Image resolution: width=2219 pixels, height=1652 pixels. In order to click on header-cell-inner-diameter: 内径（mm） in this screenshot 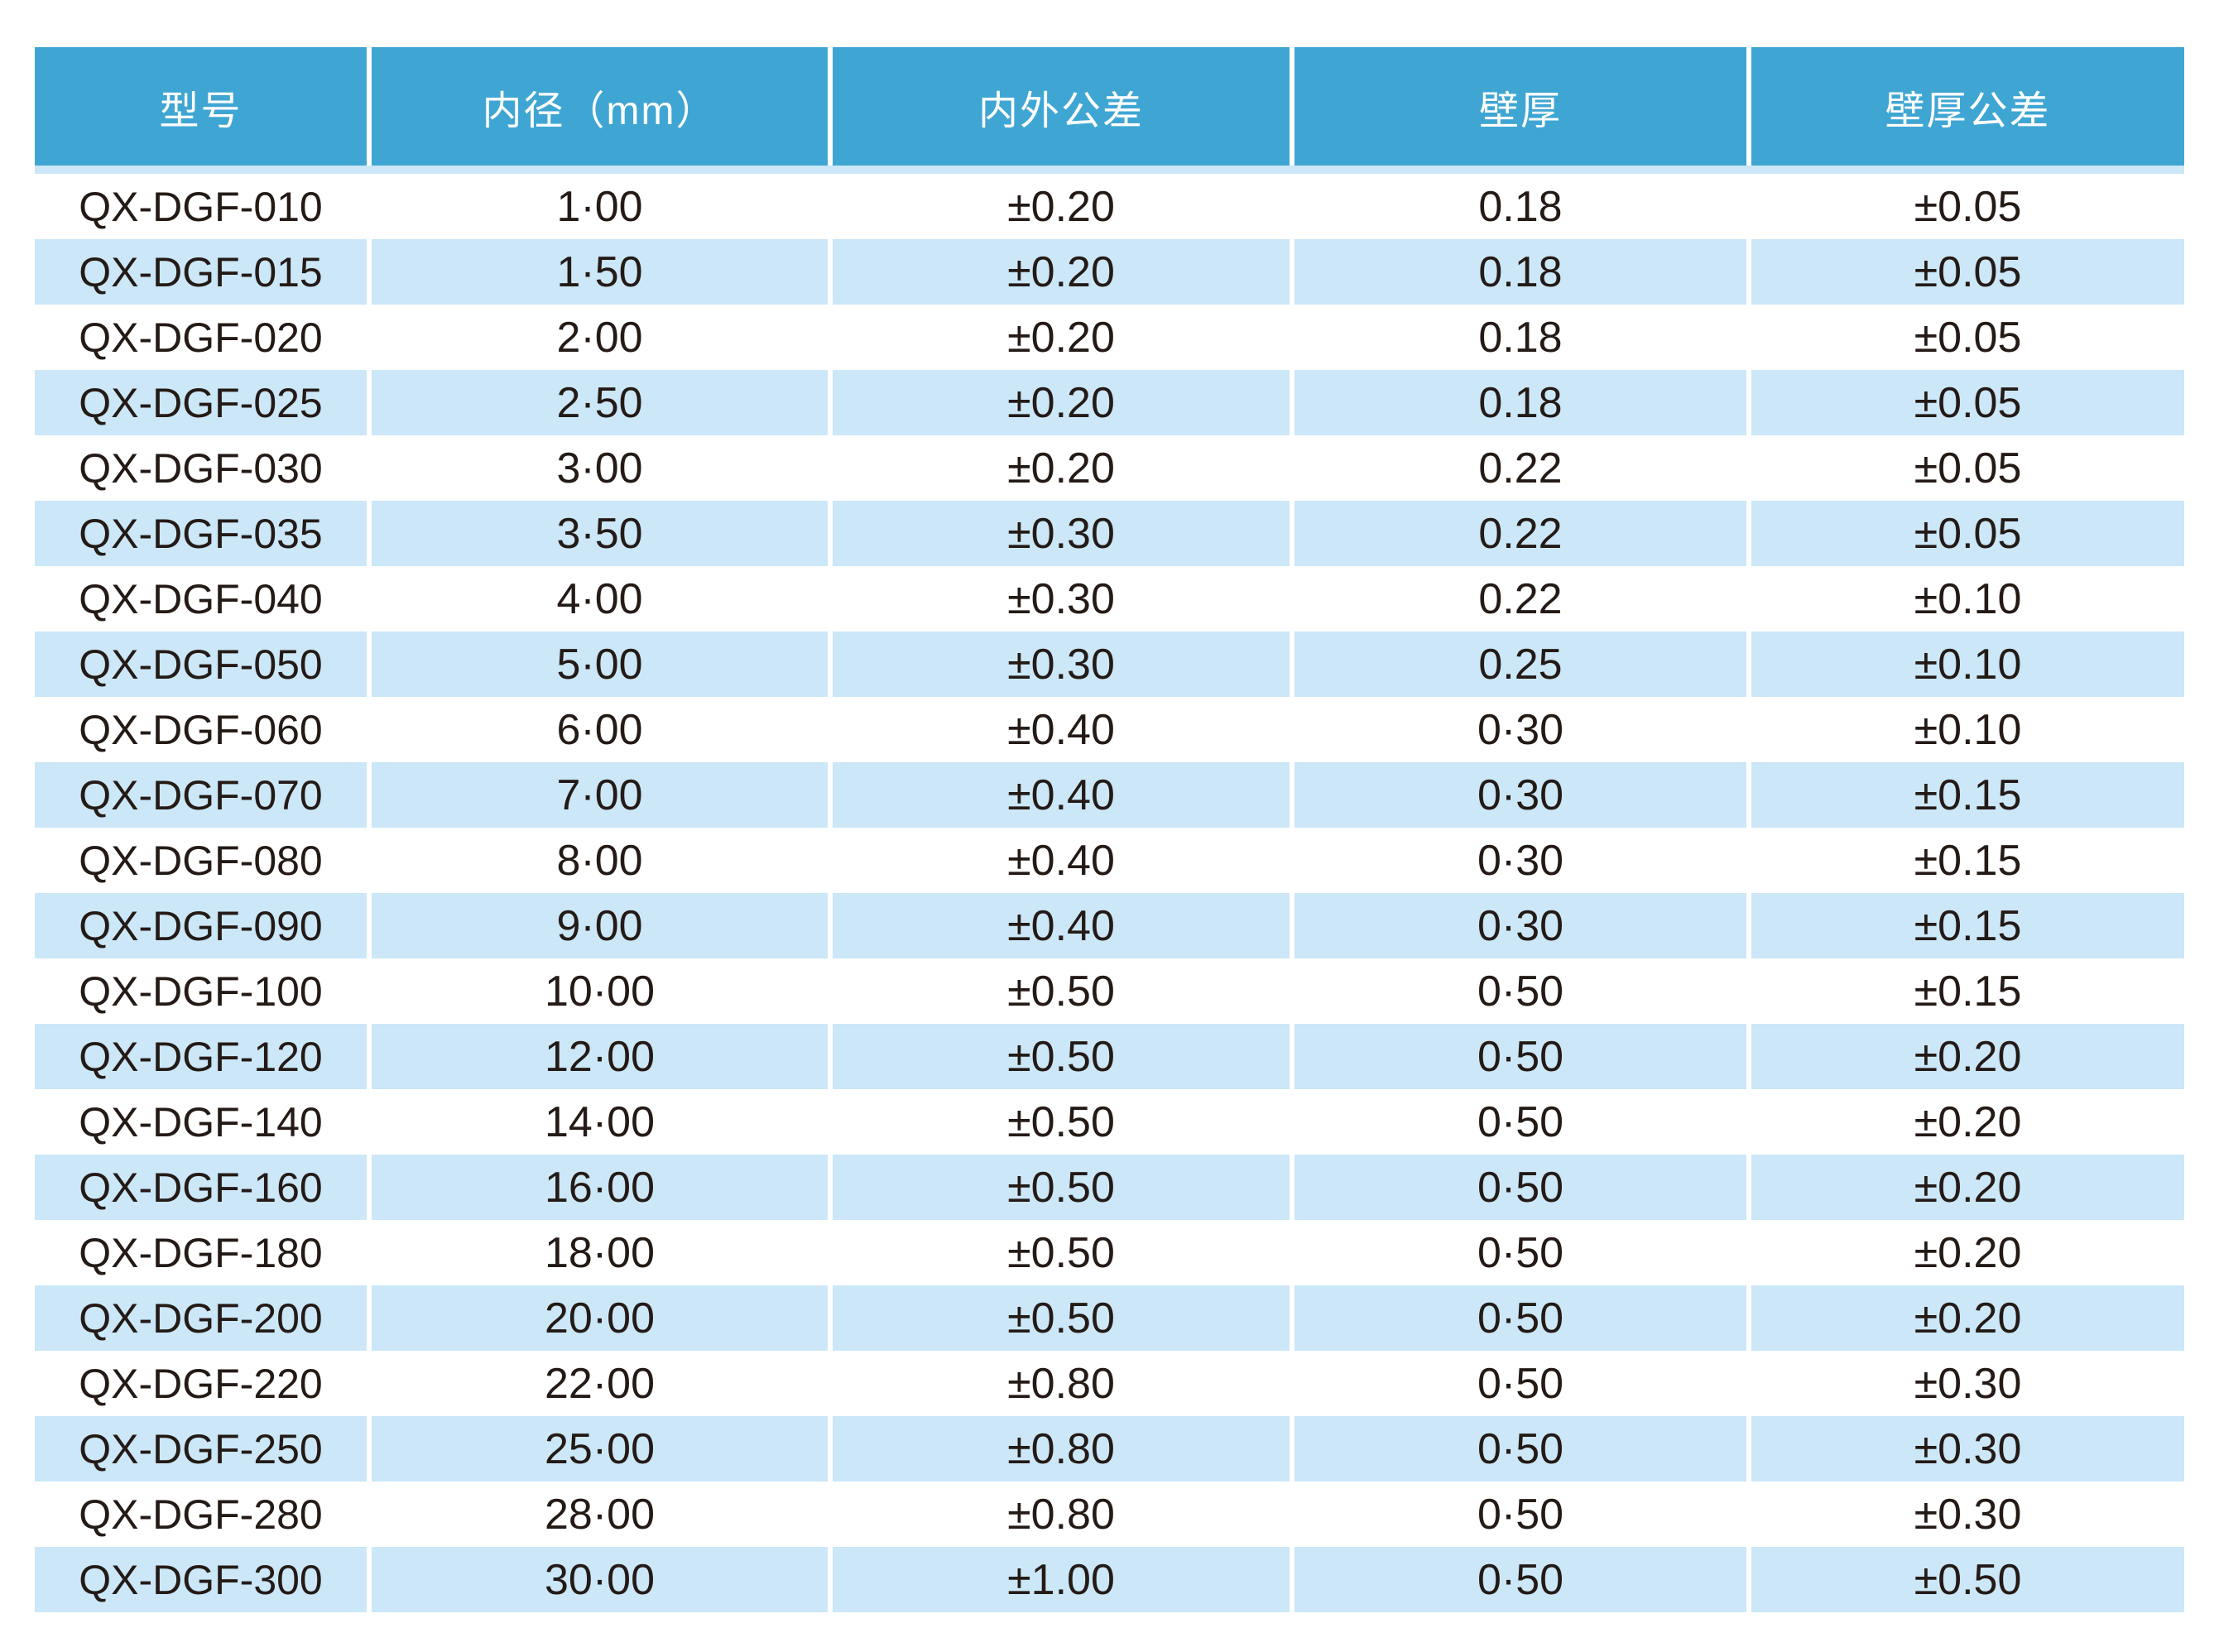, I will do `click(600, 106)`.